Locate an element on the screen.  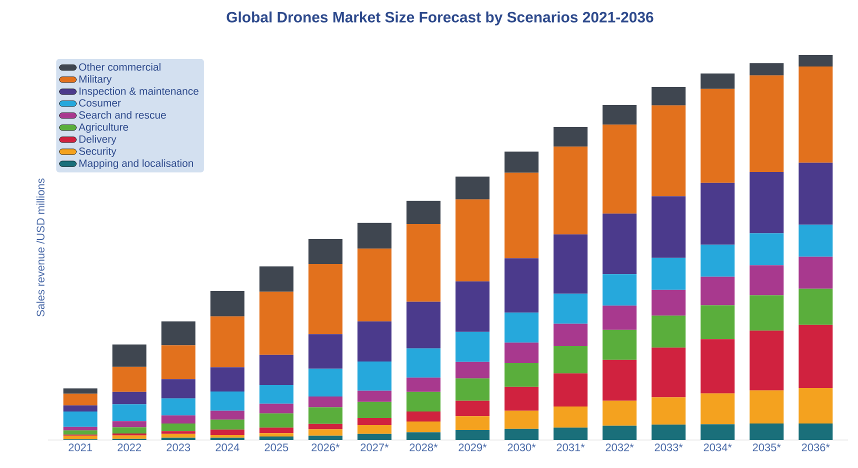
x-tick-label: 2036* is located at coordinates (816, 448).